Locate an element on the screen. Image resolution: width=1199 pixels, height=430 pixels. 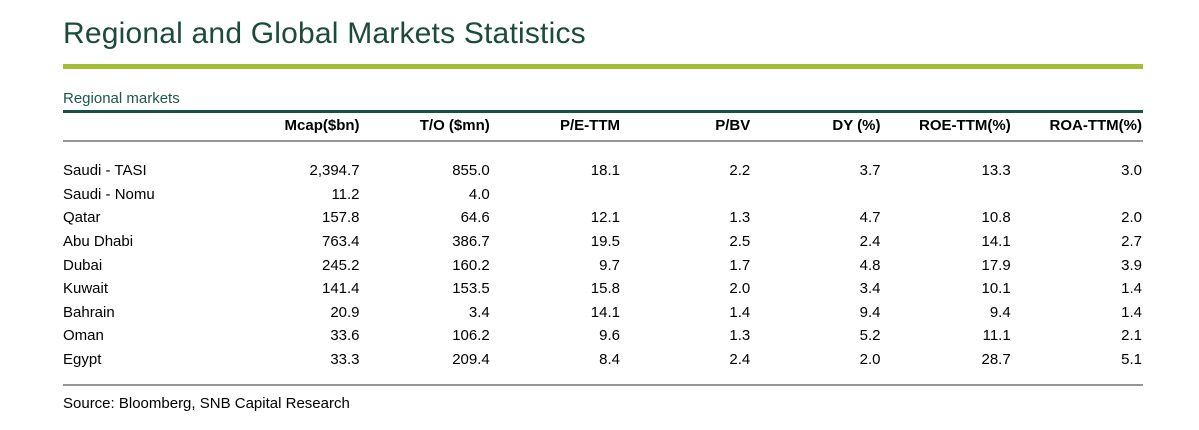
table-row: Dubai 245.2 160.2 9.7 1.7 4.8 17.9 3.9 is located at coordinates (603, 265).